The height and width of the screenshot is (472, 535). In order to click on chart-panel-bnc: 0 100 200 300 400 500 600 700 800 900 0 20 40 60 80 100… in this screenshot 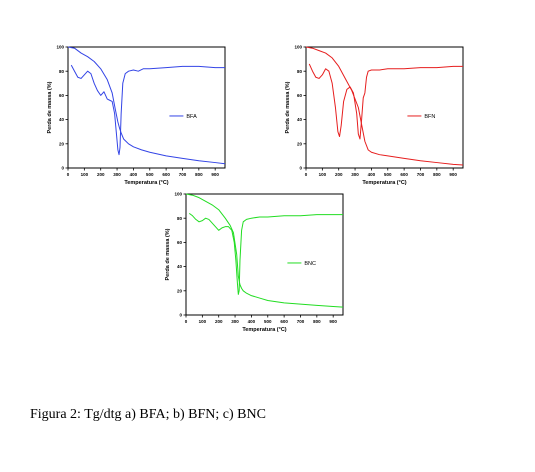, I will do `click(251, 261)`.